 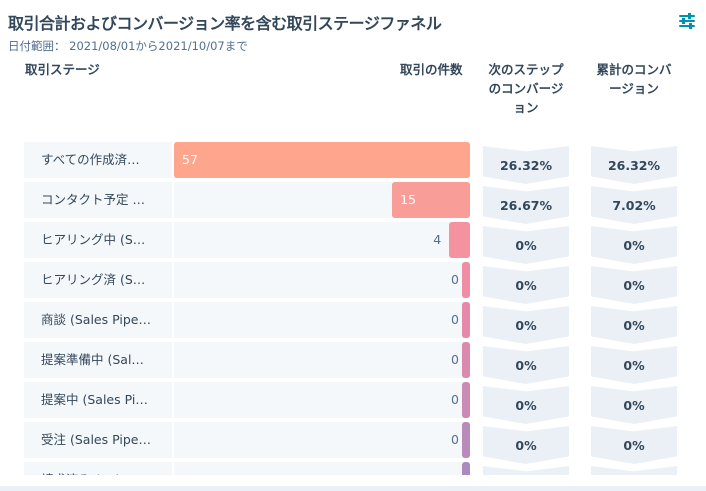 I want to click on funnel-row: 受注 (Sales Pipe… 0 0% 0%, so click(x=354, y=443).